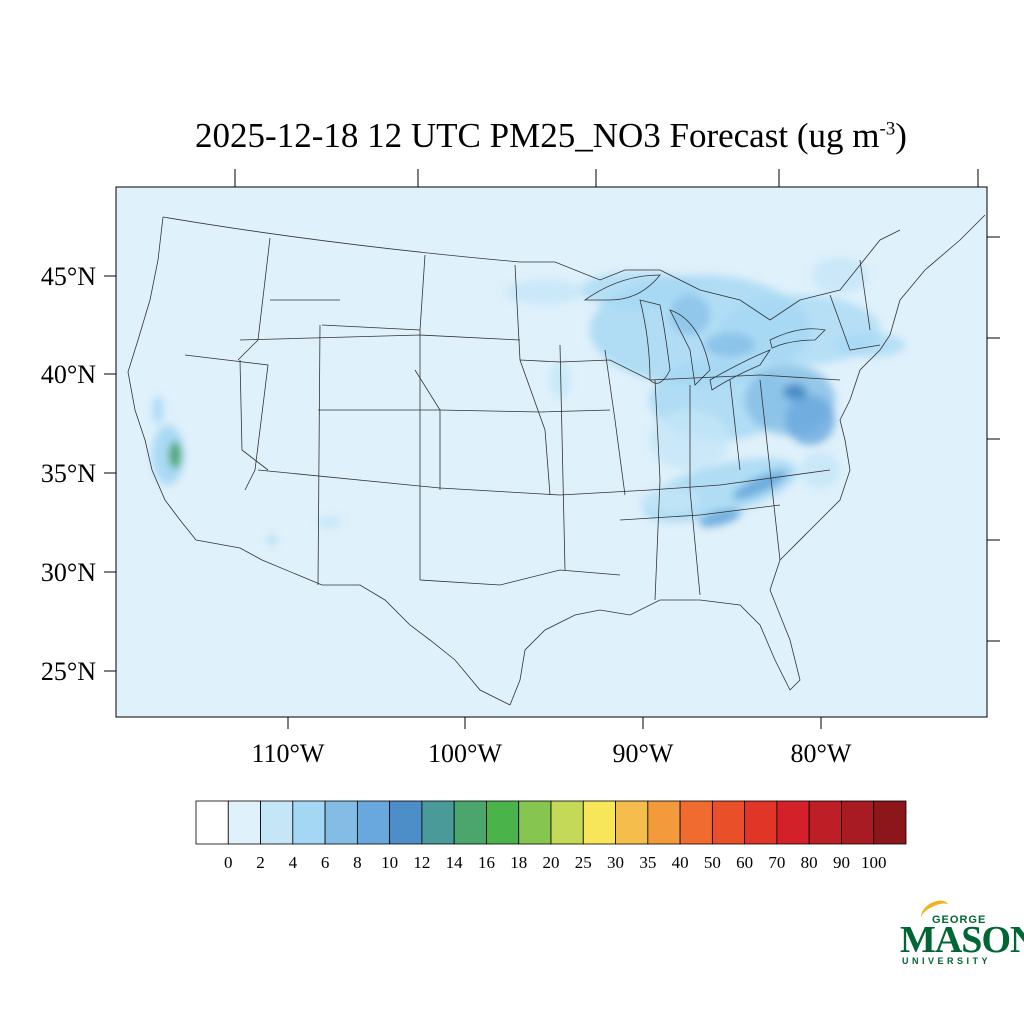  What do you see at coordinates (486, 862) in the screenshot?
I see `colorbar-label: 16` at bounding box center [486, 862].